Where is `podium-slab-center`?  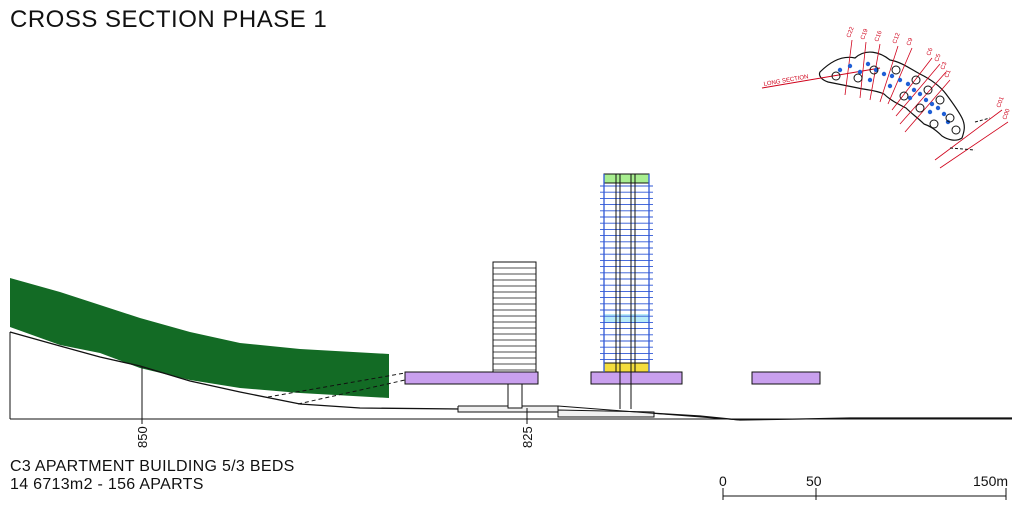 podium-slab-center is located at coordinates (636, 378).